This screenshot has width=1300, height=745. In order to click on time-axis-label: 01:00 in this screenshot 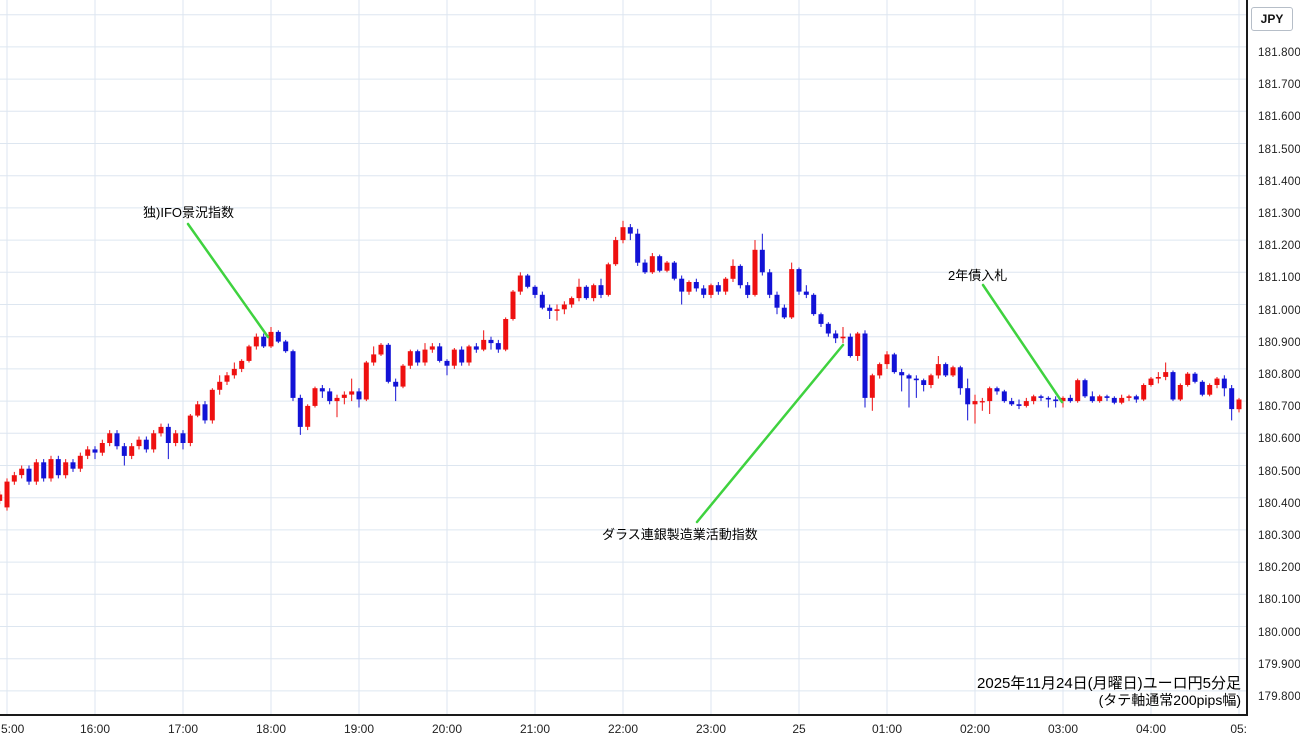, I will do `click(887, 729)`.